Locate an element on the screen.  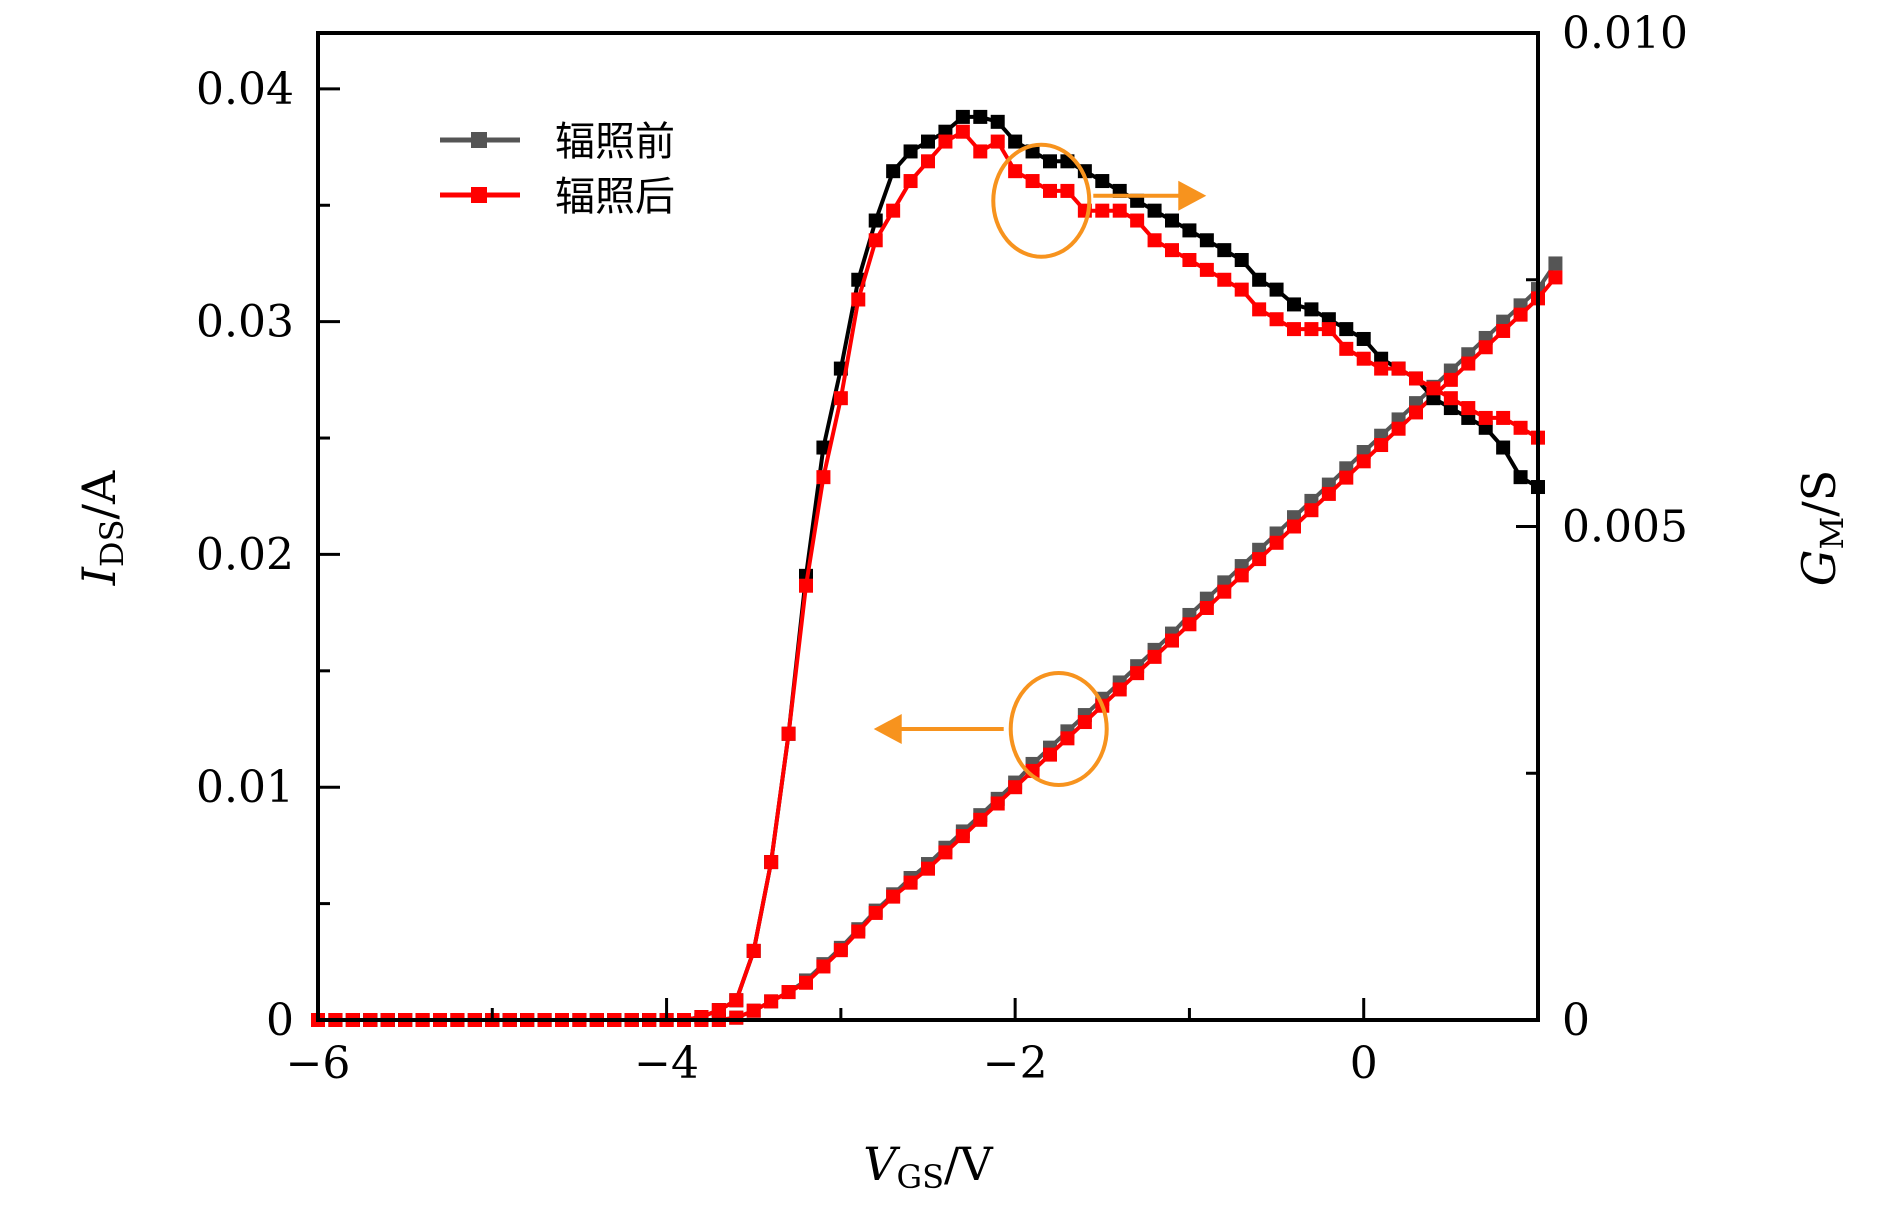
x-tick-label: −2 is located at coordinates (1015, 1063).